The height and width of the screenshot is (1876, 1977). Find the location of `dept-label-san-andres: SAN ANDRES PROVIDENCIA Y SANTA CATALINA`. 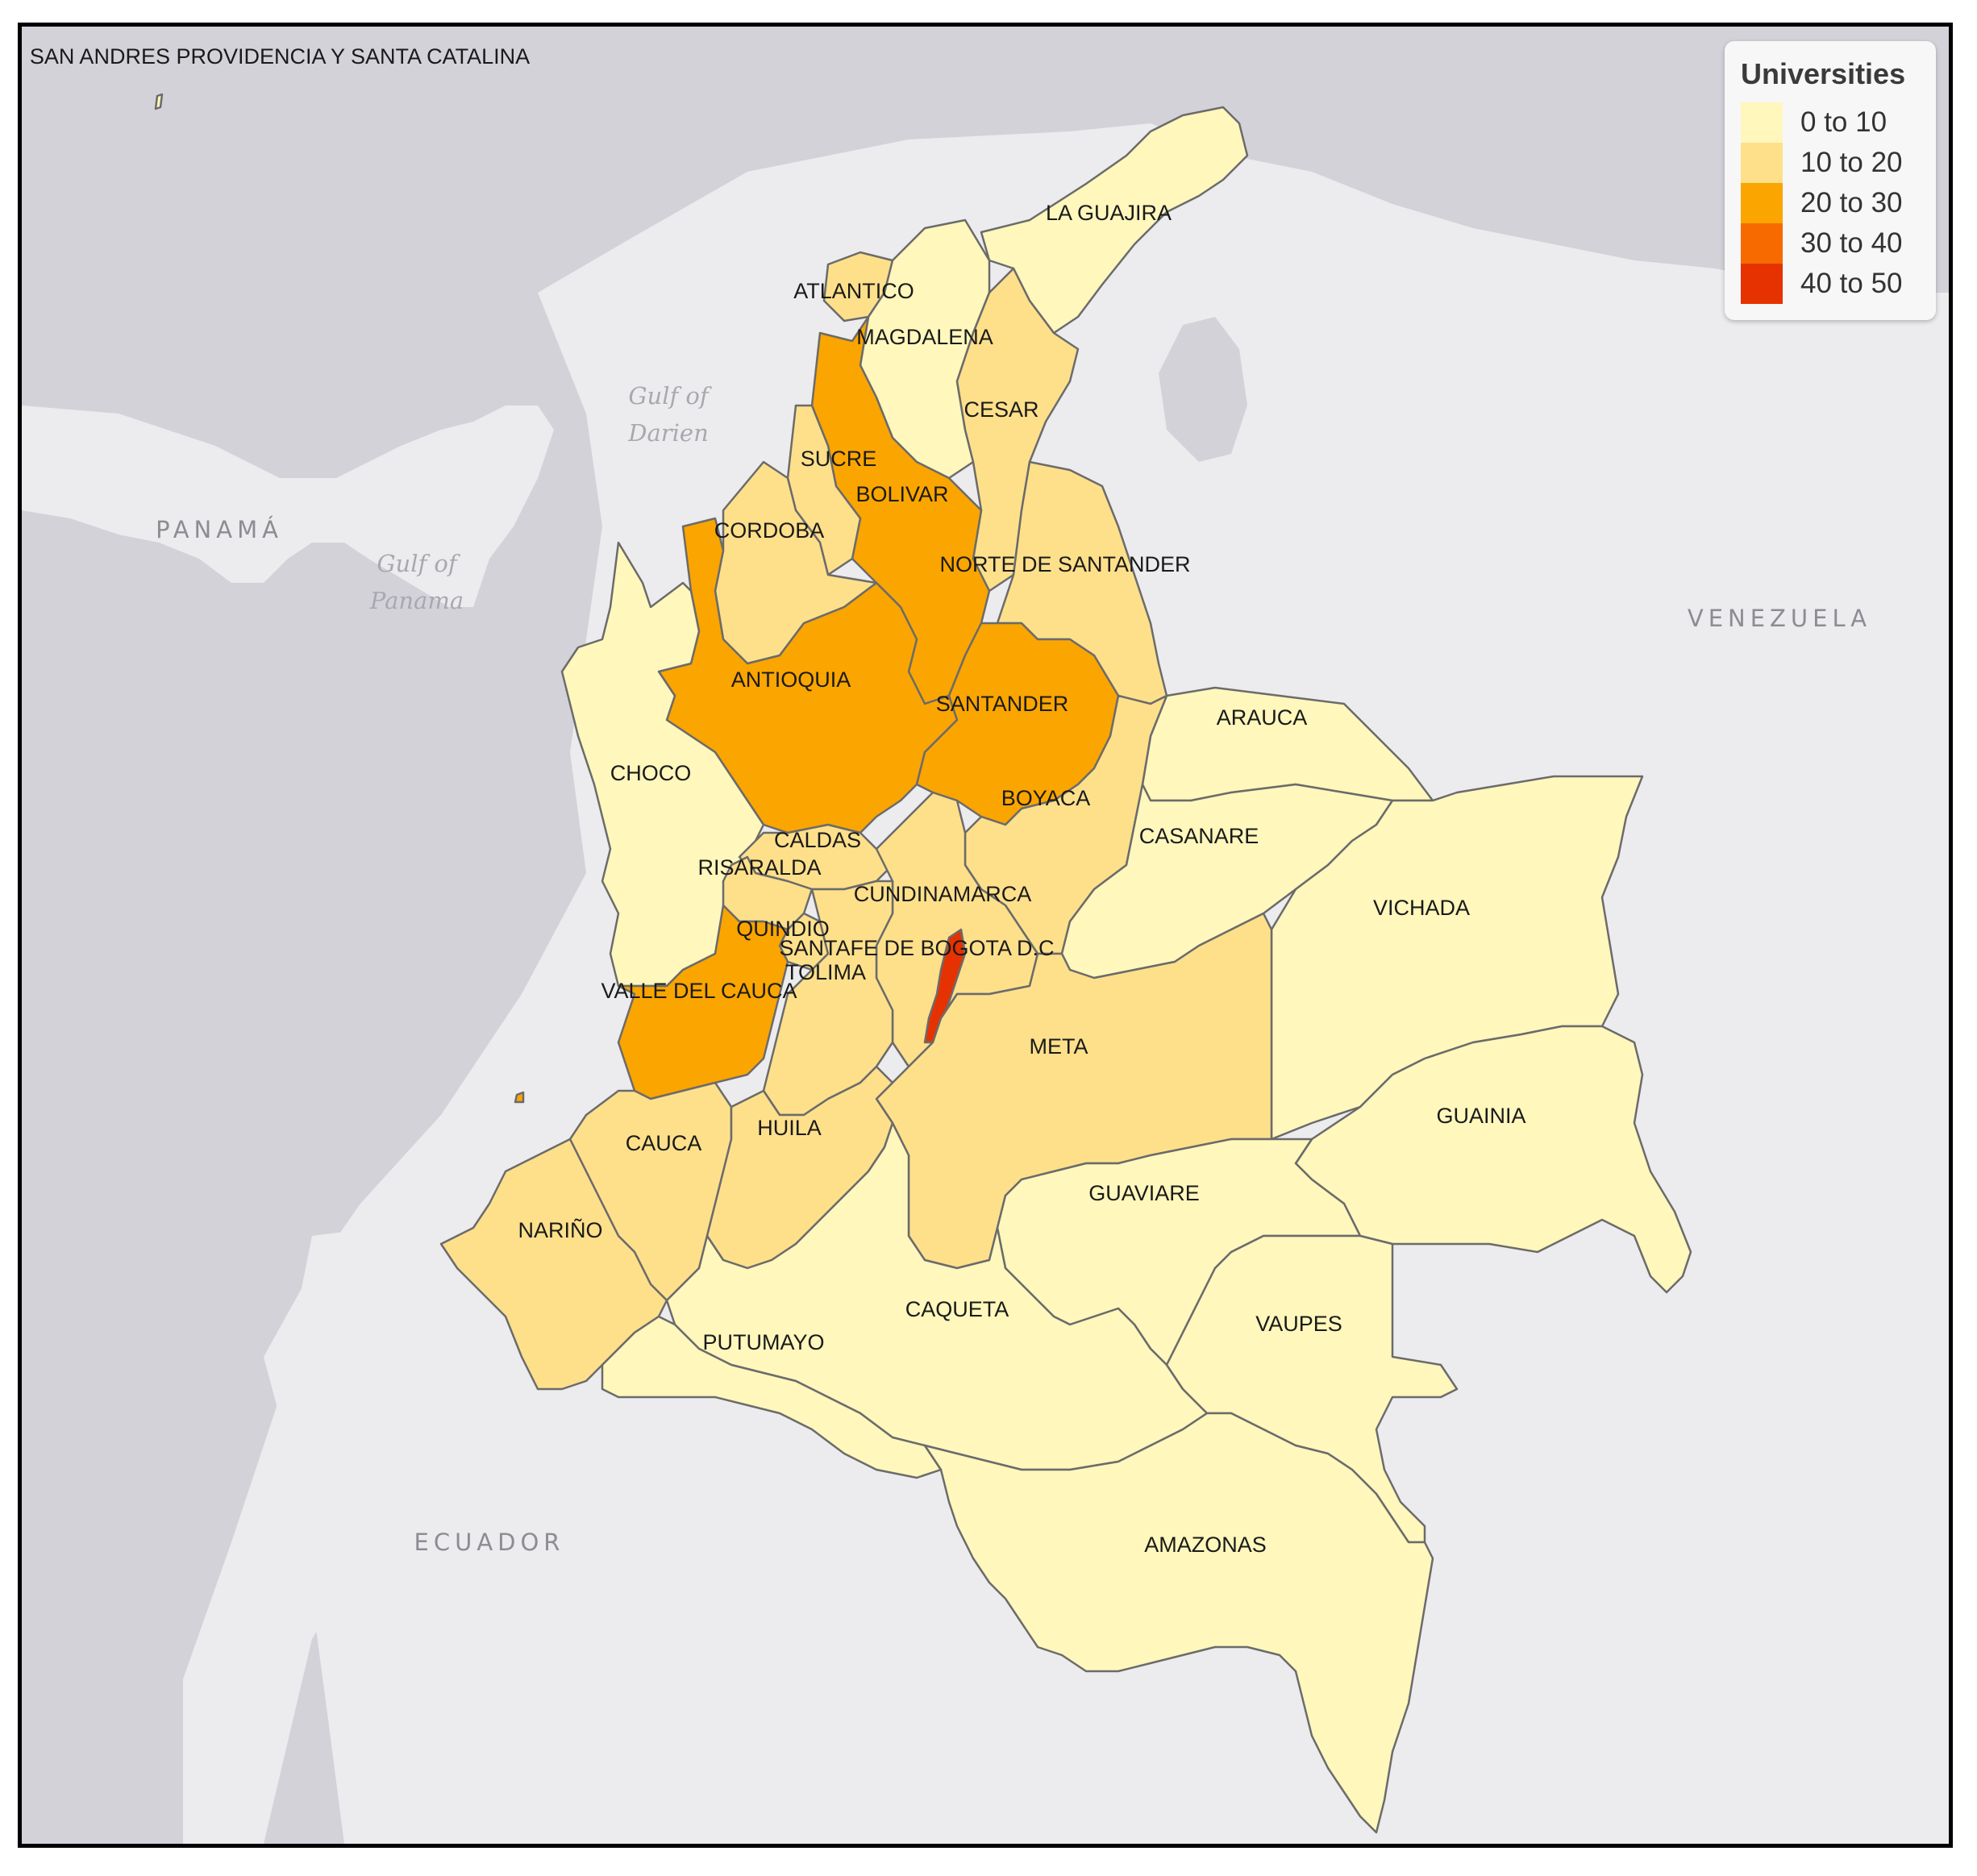

dept-label-san-andres: SAN ANDRES PROVIDENCIA Y SANTA CATALINA is located at coordinates (280, 56).